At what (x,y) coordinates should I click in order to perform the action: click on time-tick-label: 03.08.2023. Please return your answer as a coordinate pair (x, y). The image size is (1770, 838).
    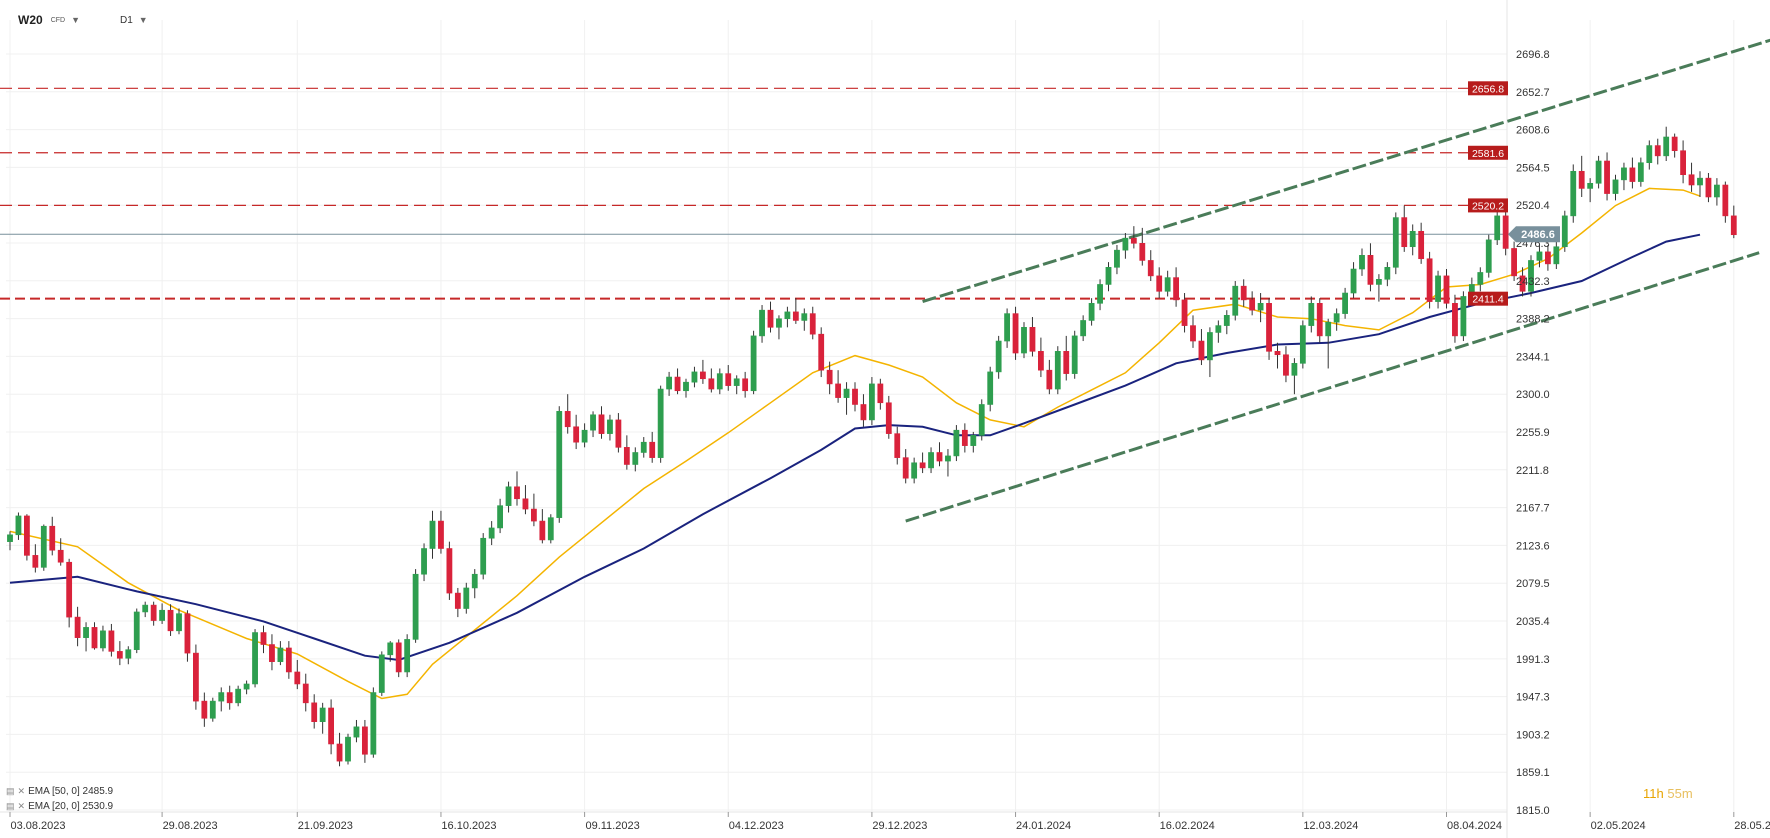
    Looking at the image, I should click on (37, 826).